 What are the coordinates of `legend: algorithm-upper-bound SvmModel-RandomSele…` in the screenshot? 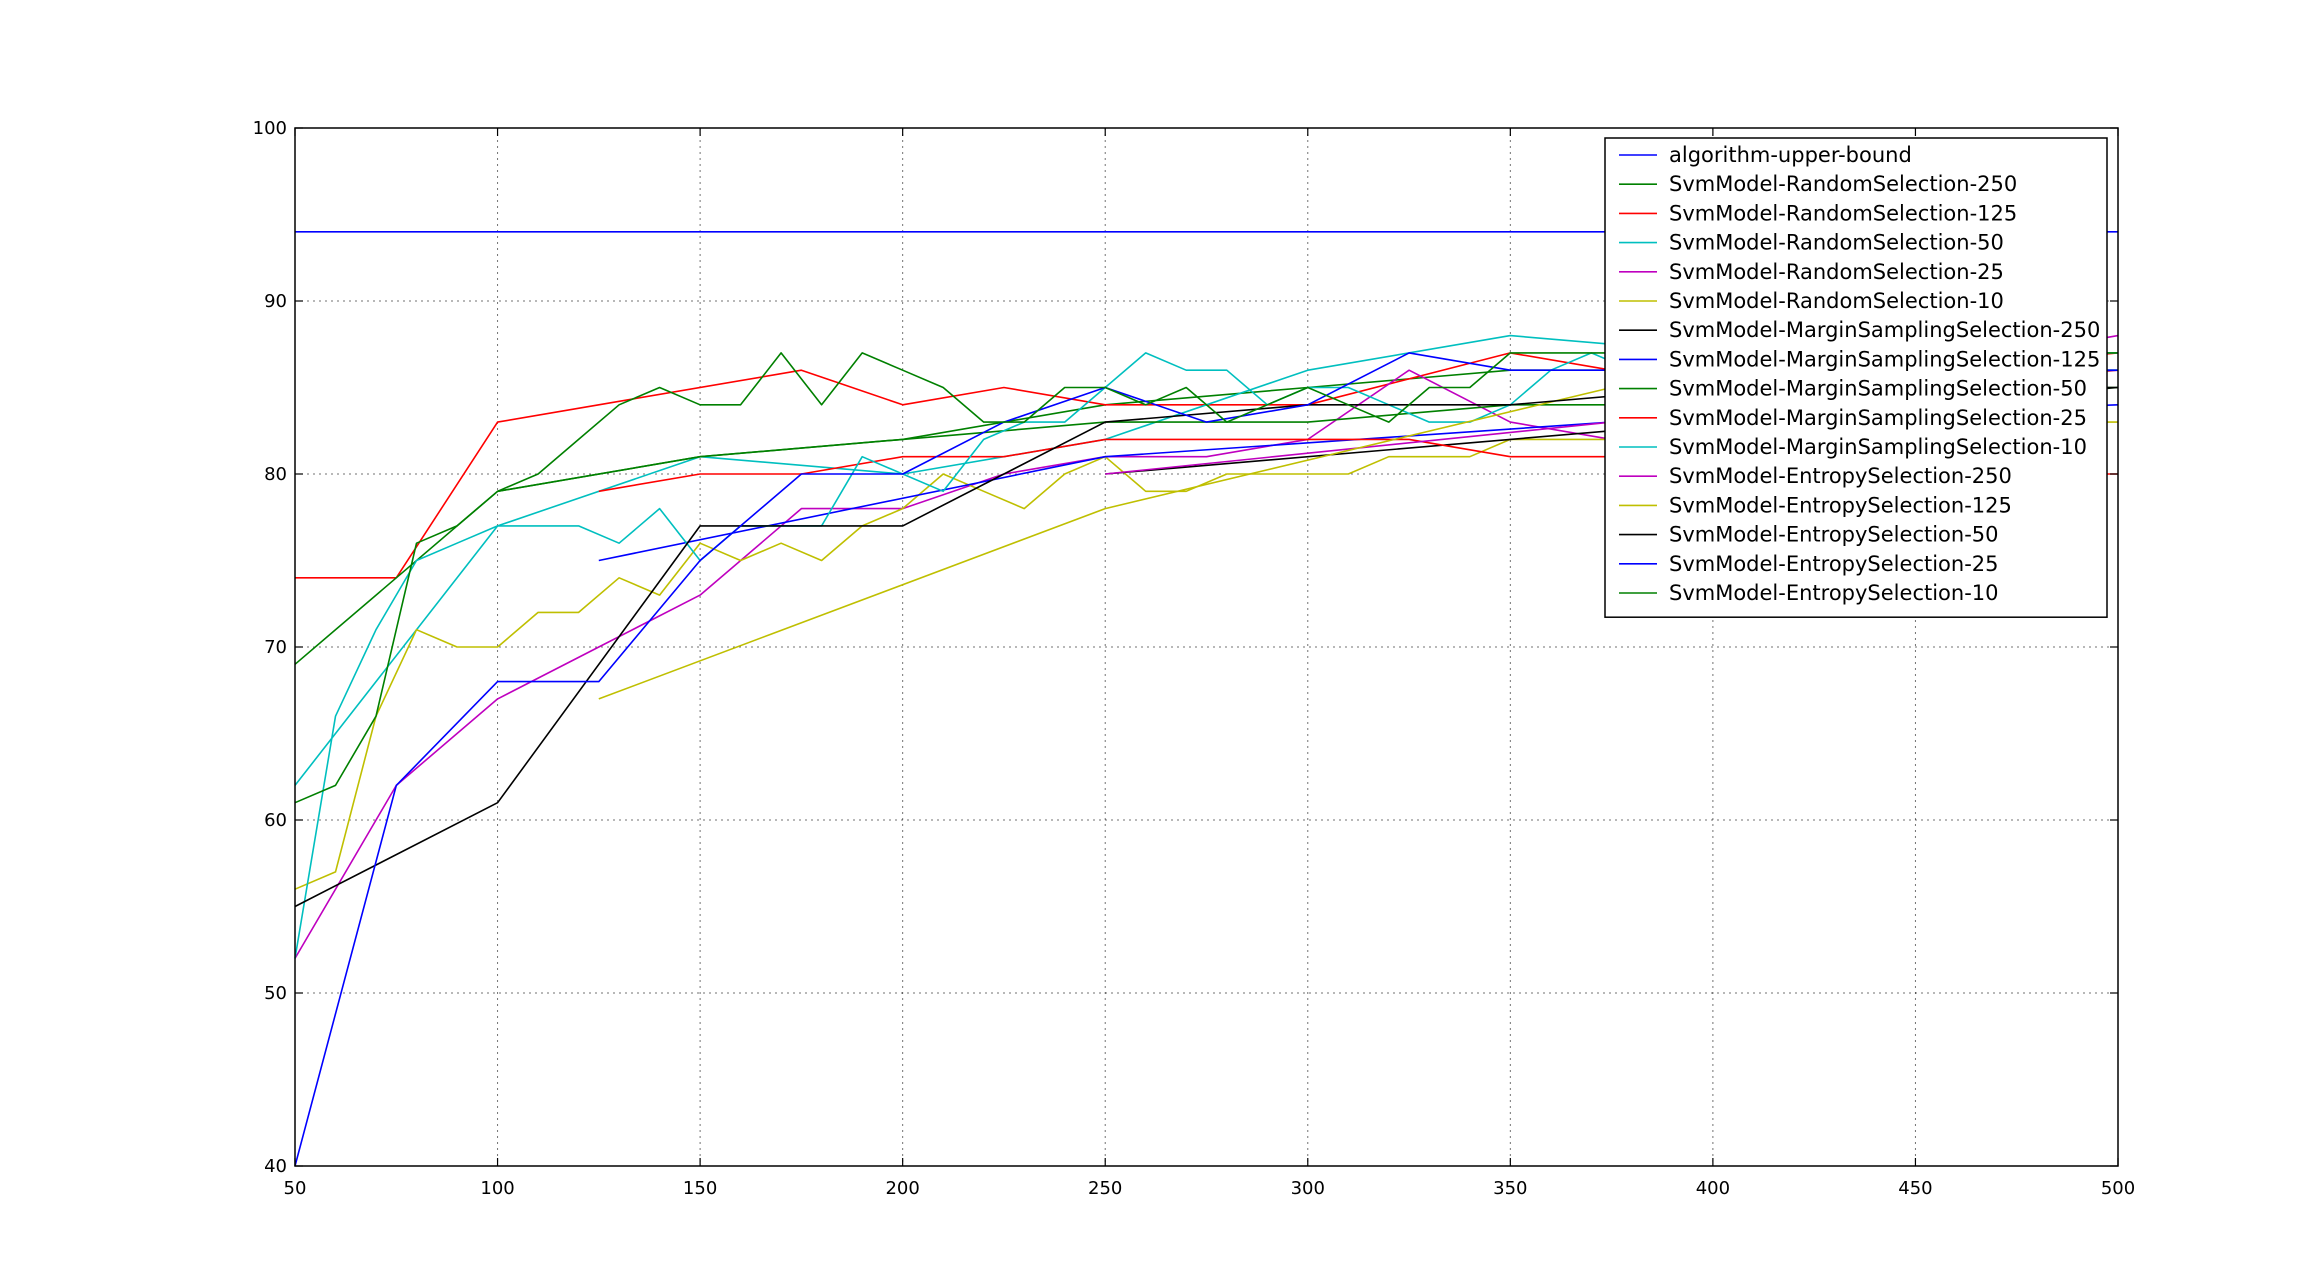 It's located at (1856, 377).